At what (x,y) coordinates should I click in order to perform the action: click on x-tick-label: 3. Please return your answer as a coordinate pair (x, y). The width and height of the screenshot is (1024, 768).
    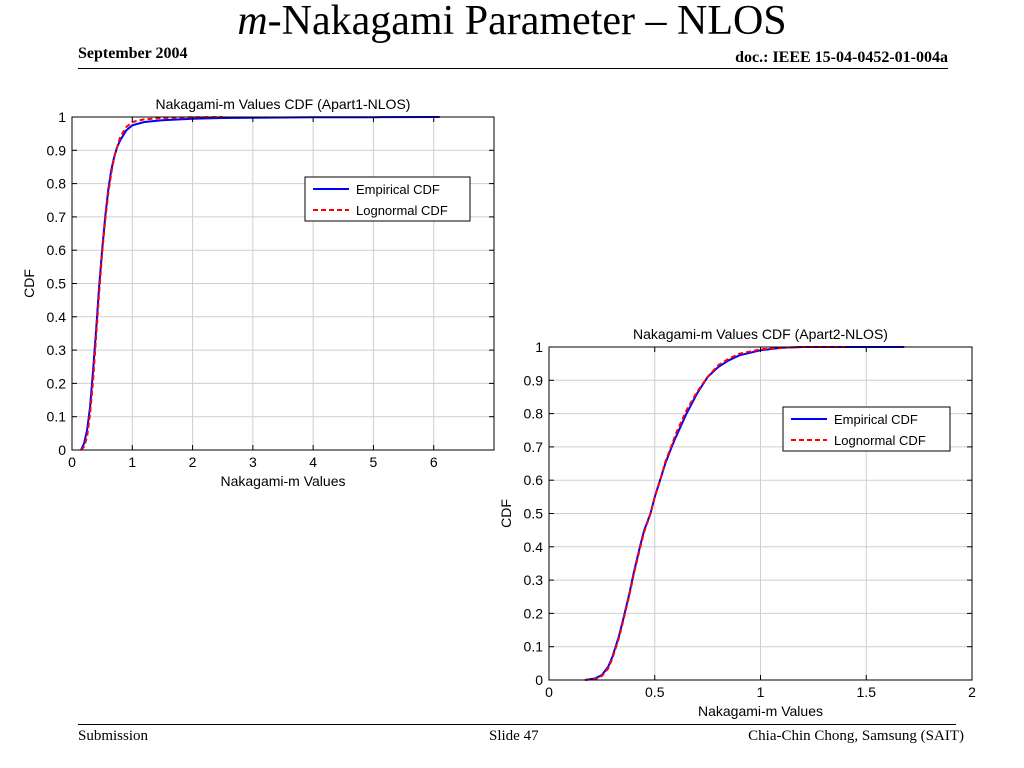
    Looking at the image, I should click on (253, 462).